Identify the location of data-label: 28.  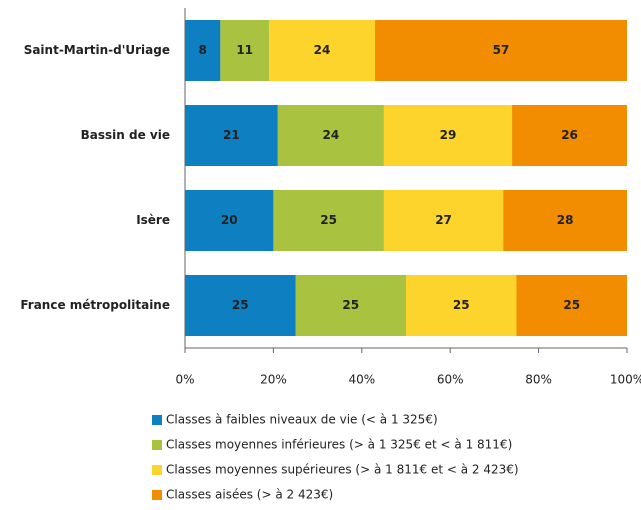
(565, 220).